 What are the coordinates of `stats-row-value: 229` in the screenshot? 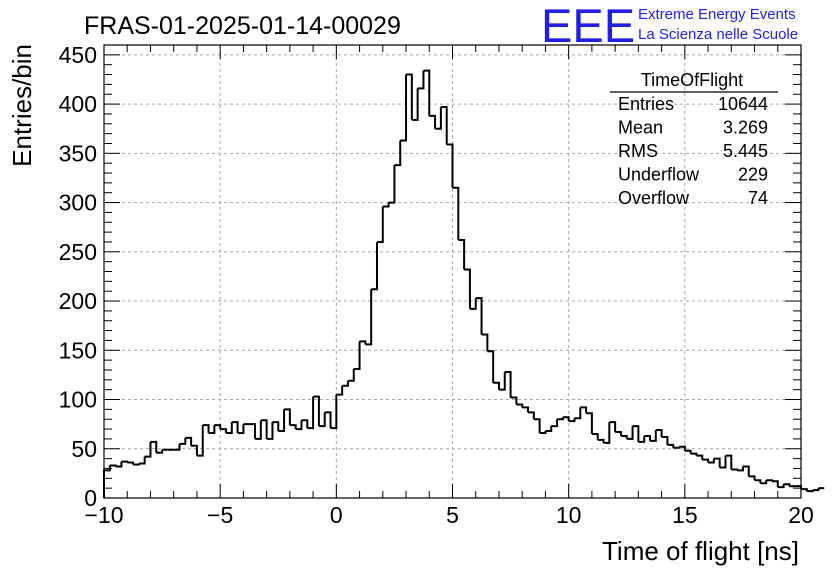 It's located at (753, 175).